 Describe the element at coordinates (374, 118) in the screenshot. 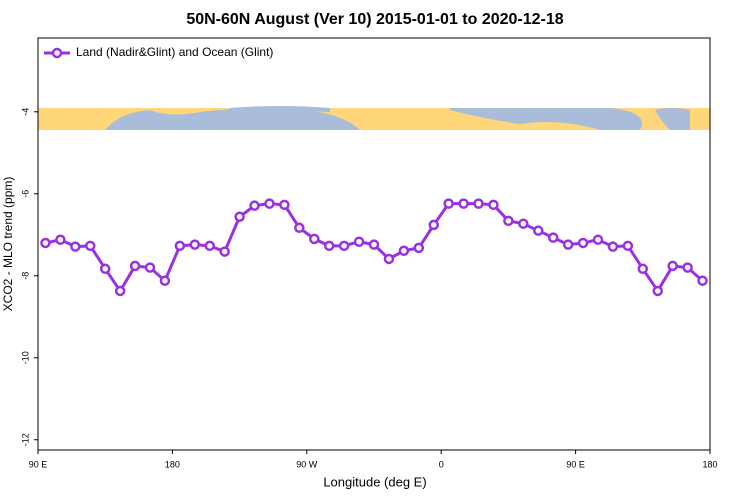

I see `map-strip` at that location.